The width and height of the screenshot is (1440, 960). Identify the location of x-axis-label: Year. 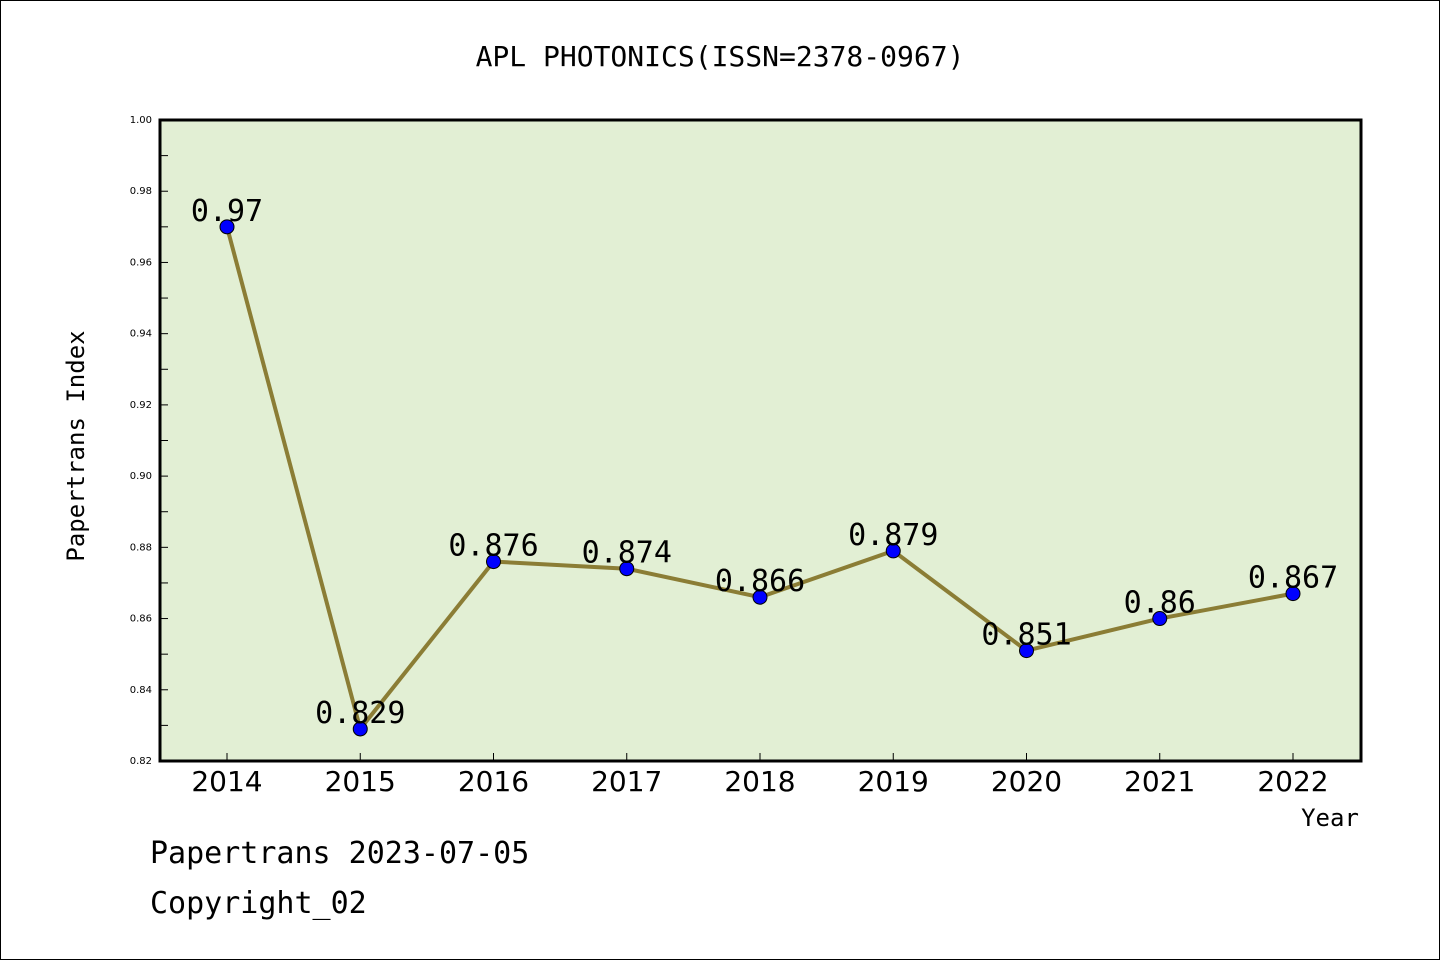
(1330, 818).